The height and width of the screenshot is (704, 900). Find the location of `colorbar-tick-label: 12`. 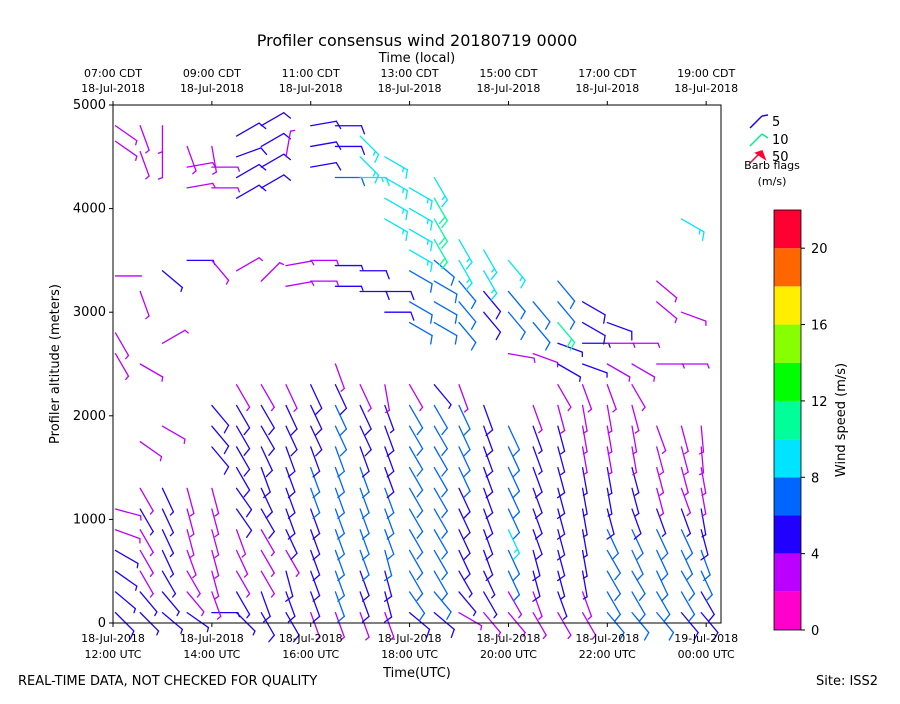

colorbar-tick-label: 12 is located at coordinates (819, 402).